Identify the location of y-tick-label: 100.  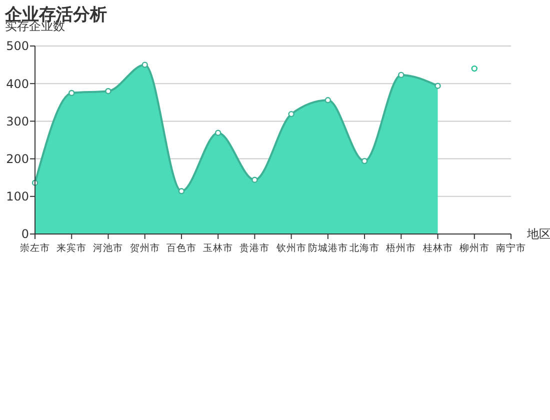
(17, 197).